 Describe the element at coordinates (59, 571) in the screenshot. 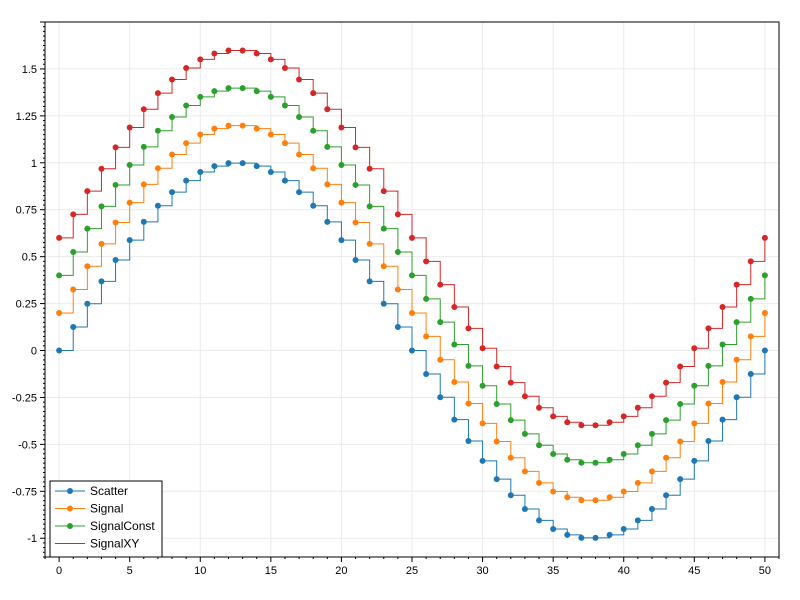

I see `x-tick-label: 0` at that location.